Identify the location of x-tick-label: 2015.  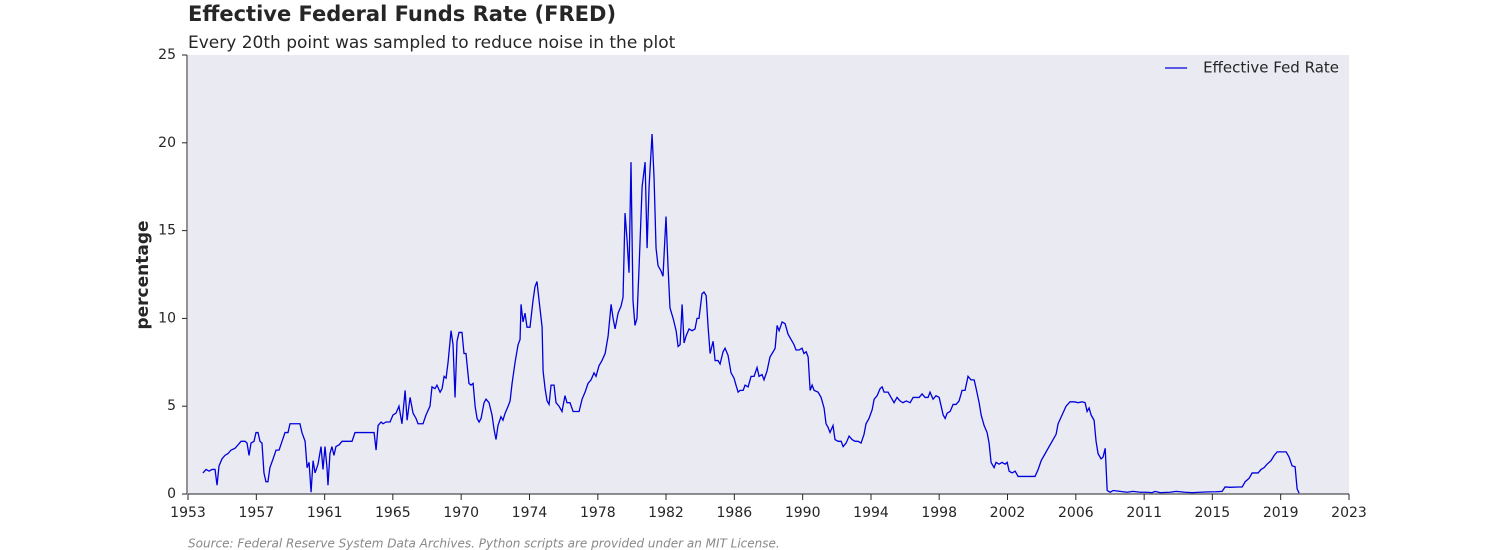
(1213, 513).